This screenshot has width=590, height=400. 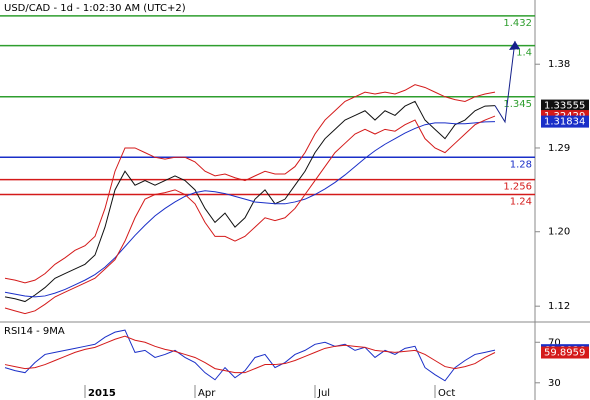 I want to click on value-label: 1.31834, so click(x=564, y=122).